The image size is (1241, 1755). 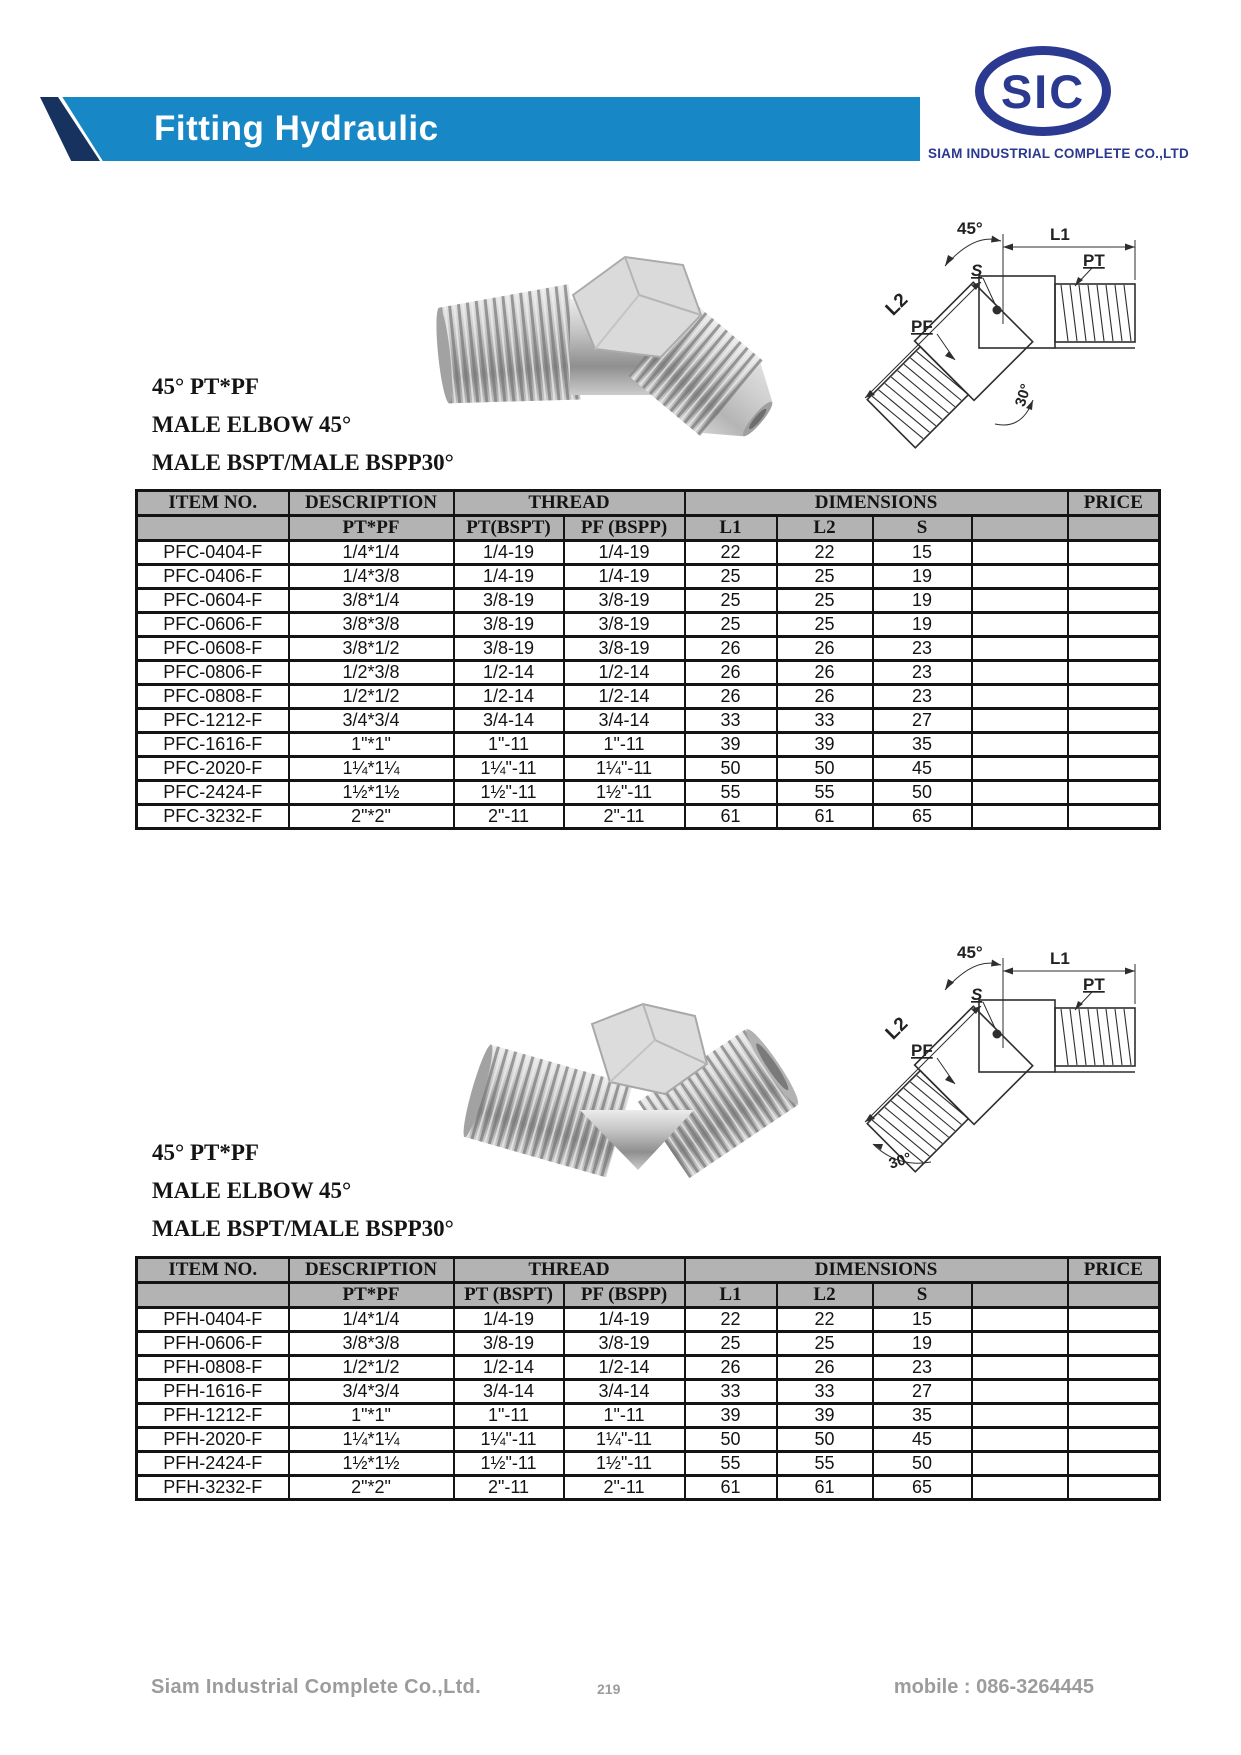 I want to click on table-cell: 1/2*3/8, so click(x=371, y=672).